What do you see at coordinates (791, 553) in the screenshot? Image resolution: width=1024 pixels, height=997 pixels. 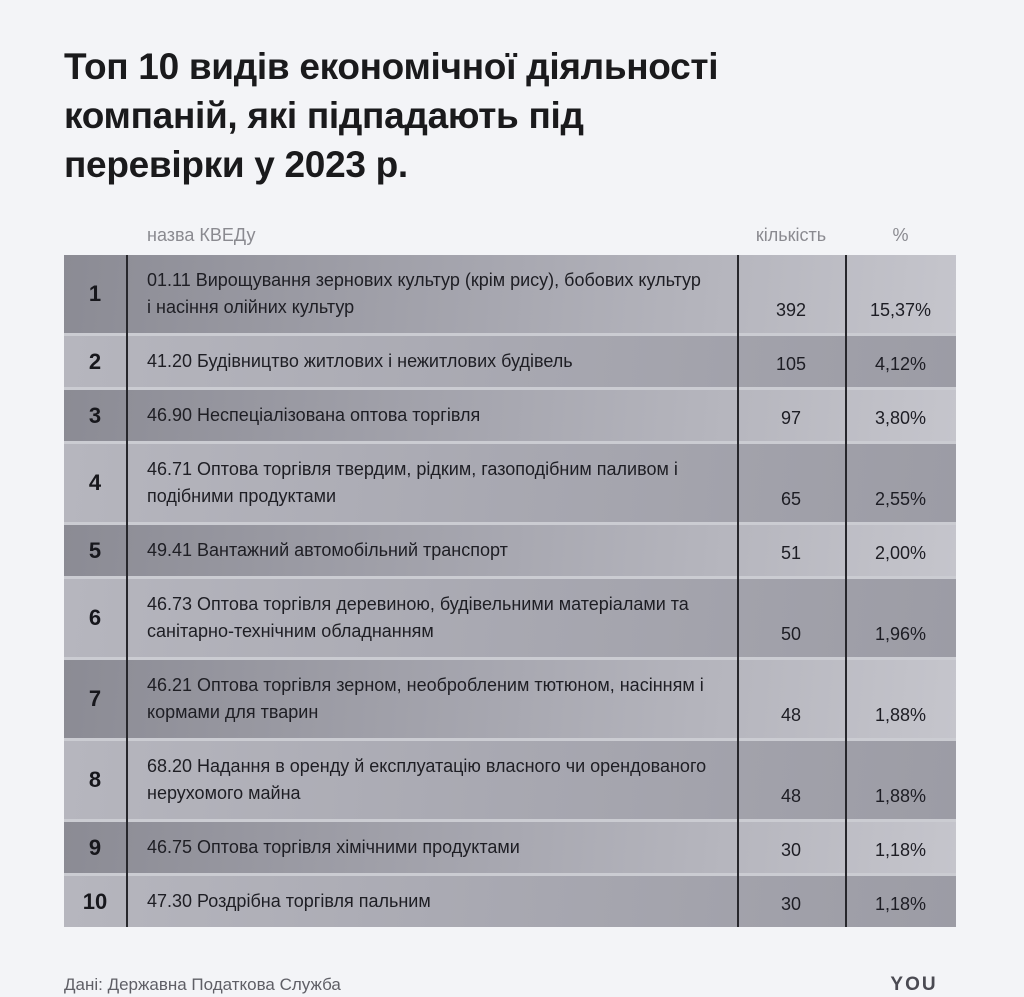 I see `count-cell: 51` at bounding box center [791, 553].